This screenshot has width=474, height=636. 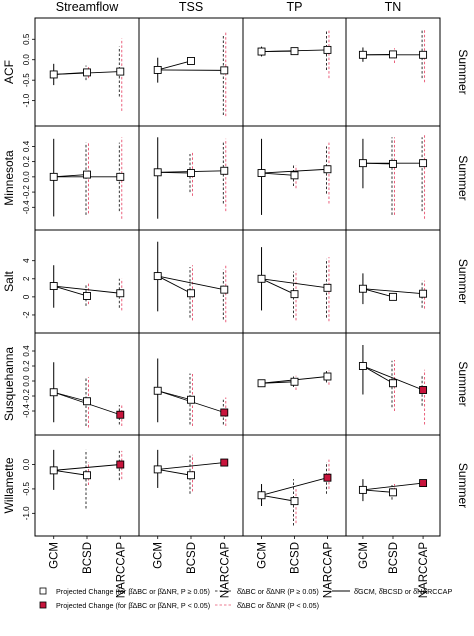 I want to click on row-label: Susquehanna, so click(x=9, y=384).